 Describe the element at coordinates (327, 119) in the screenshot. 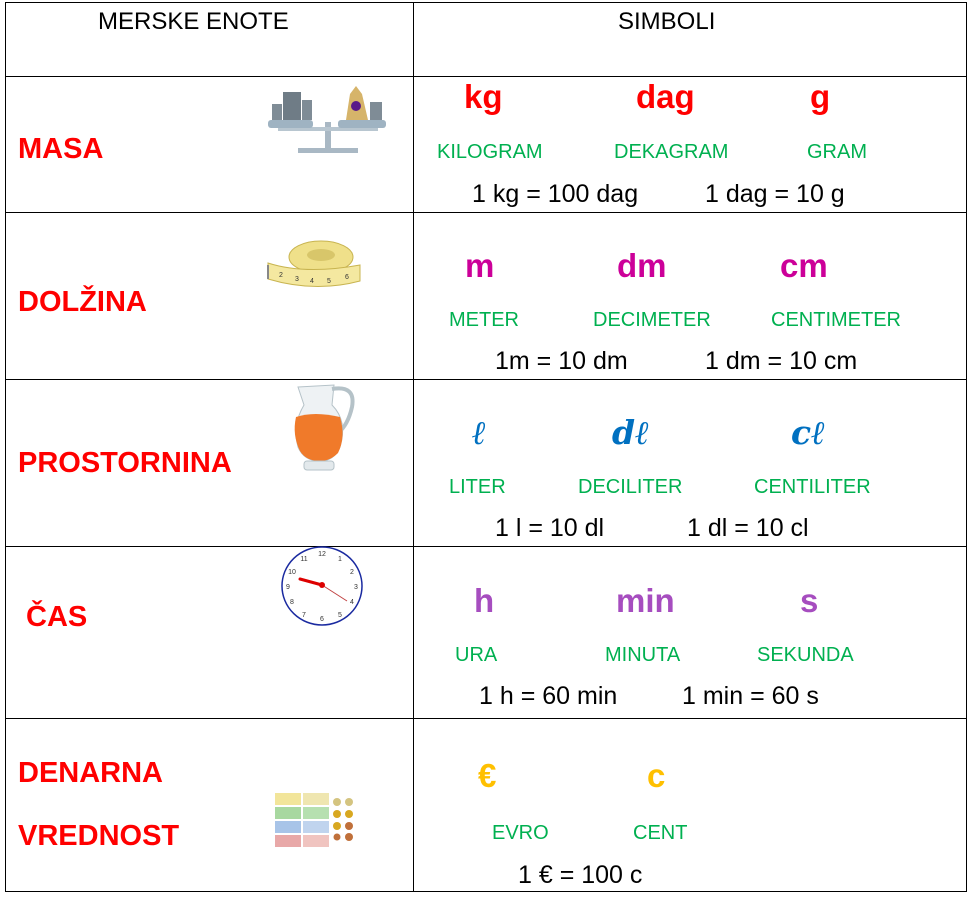

I see `balance-scale-icon` at that location.